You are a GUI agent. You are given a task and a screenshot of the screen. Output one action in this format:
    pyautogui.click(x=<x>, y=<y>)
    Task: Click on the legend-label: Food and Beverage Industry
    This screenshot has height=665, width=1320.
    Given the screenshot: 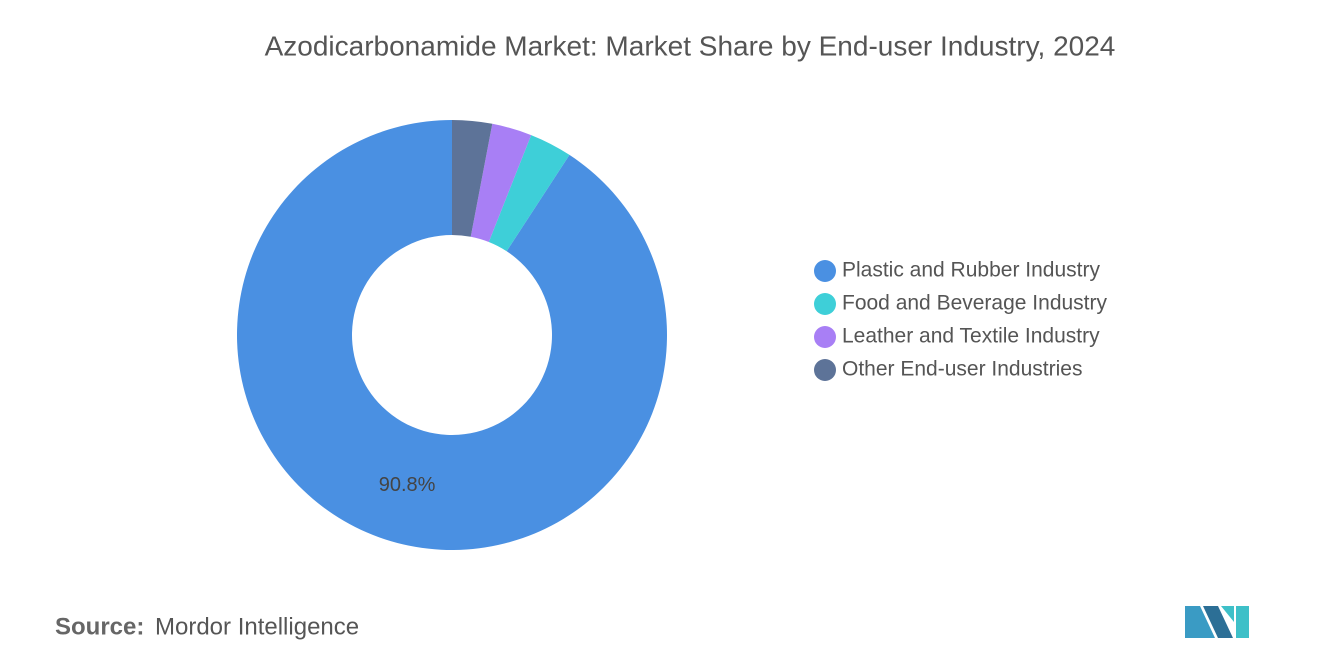 What is the action you would take?
    pyautogui.click(x=975, y=303)
    